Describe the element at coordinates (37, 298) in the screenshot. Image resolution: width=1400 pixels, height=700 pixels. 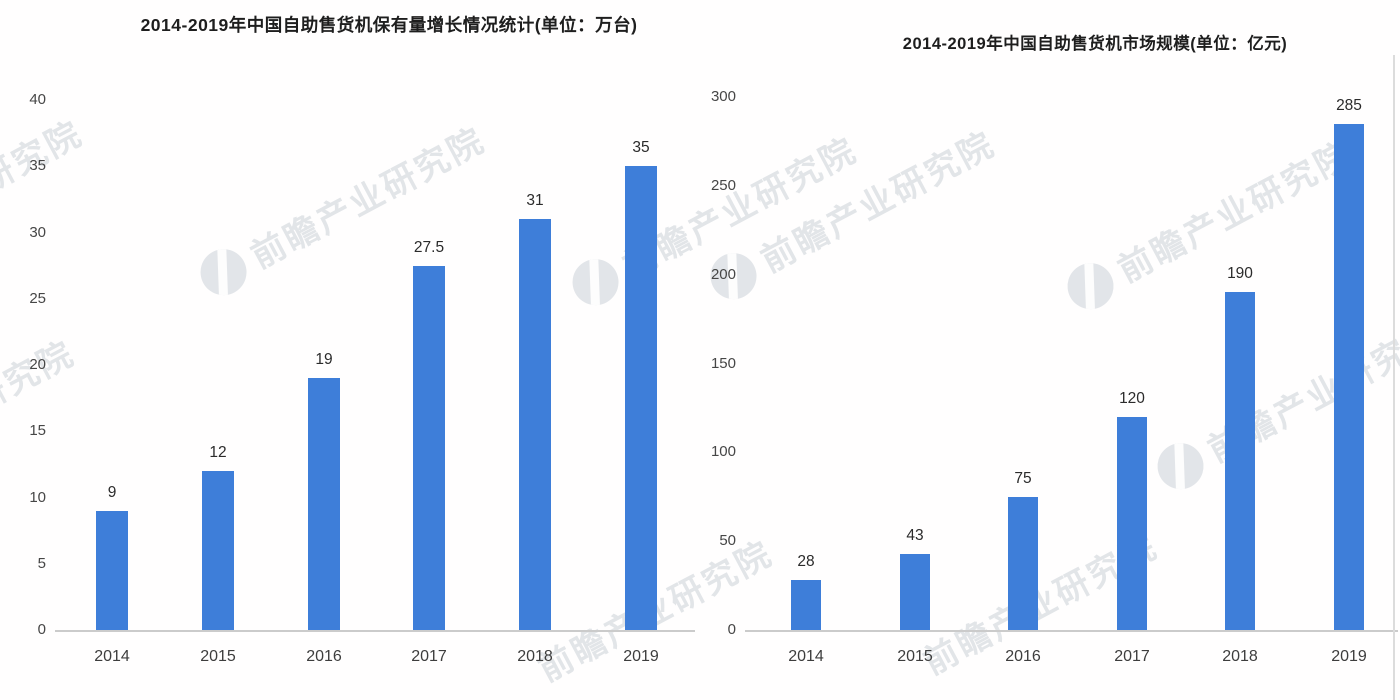
I see `y-tick-label: 25` at that location.